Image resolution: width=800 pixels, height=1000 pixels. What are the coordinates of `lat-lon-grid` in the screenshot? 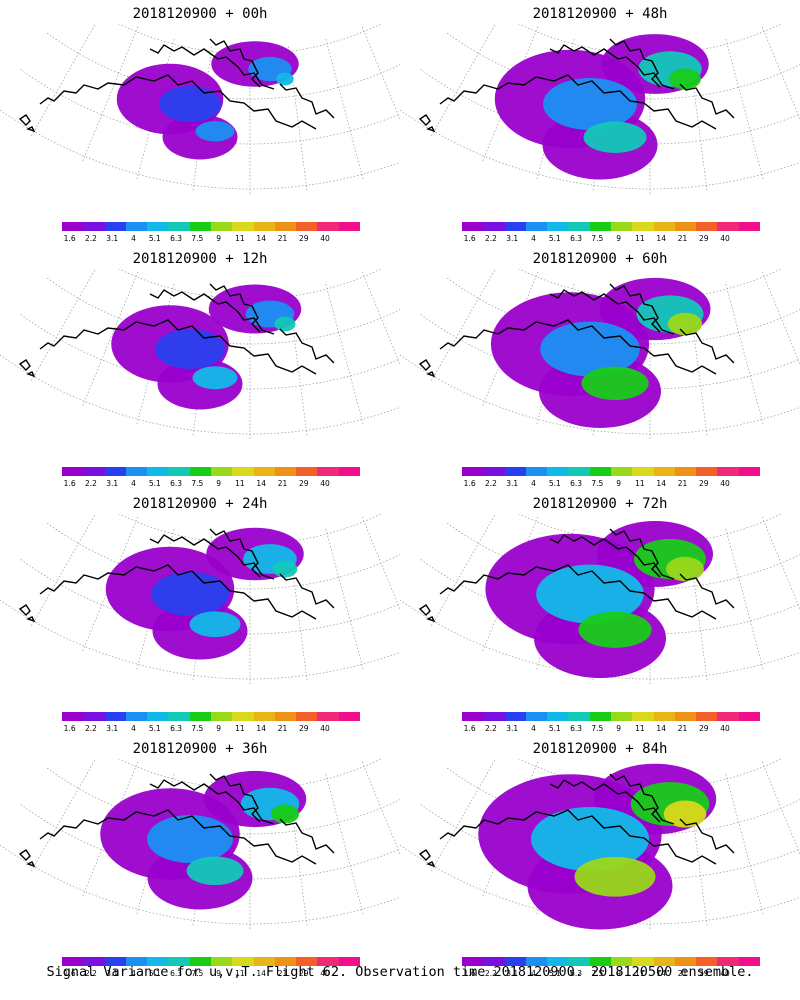 It's located at (200, 354).